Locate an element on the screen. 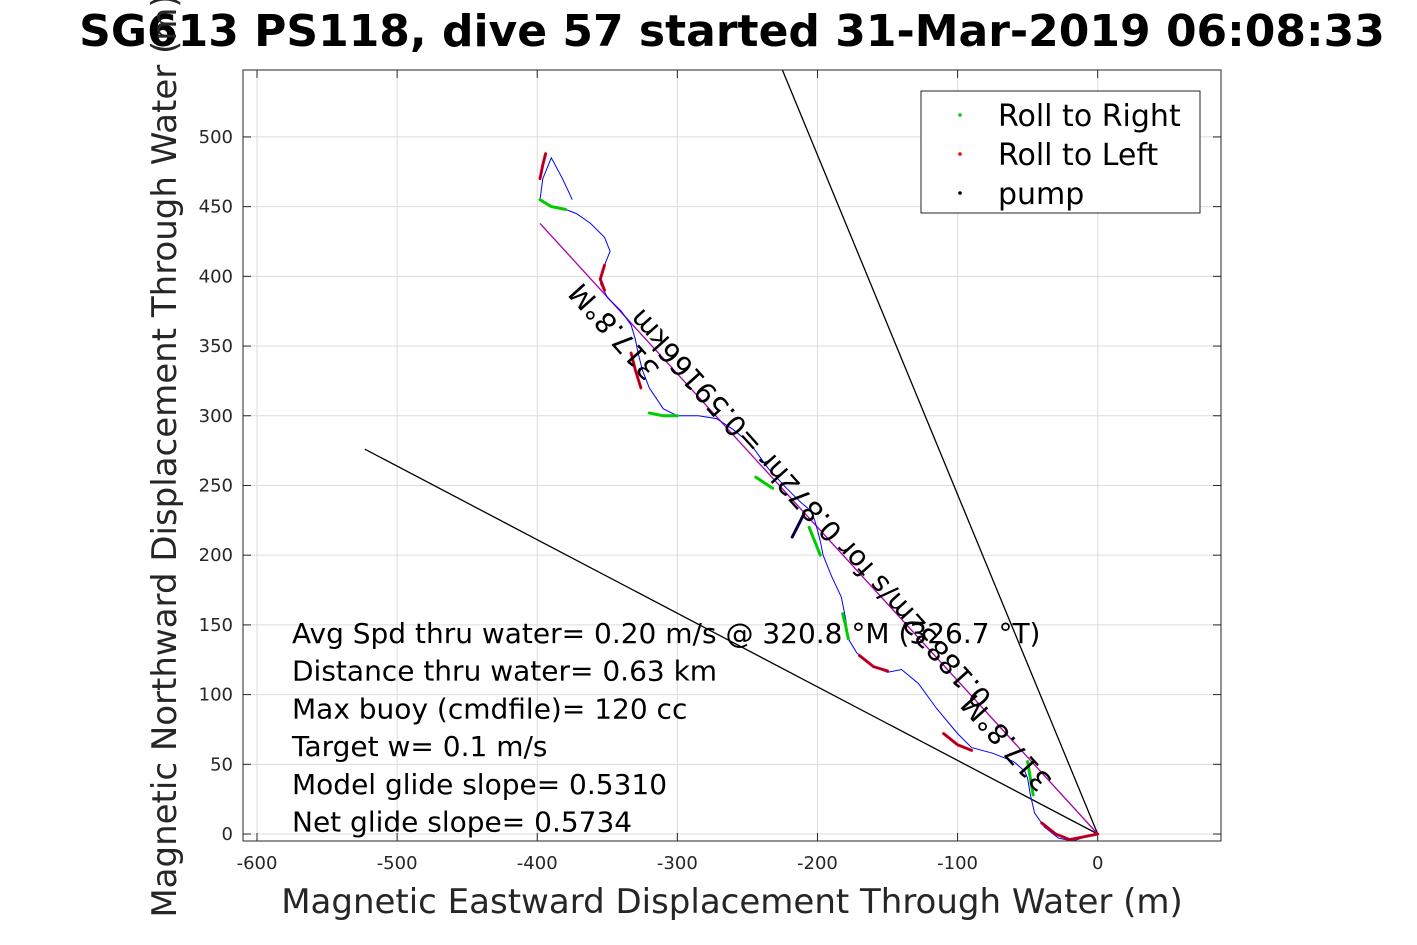 This screenshot has height=945, width=1417. x-tick-label: -100 is located at coordinates (957, 863).